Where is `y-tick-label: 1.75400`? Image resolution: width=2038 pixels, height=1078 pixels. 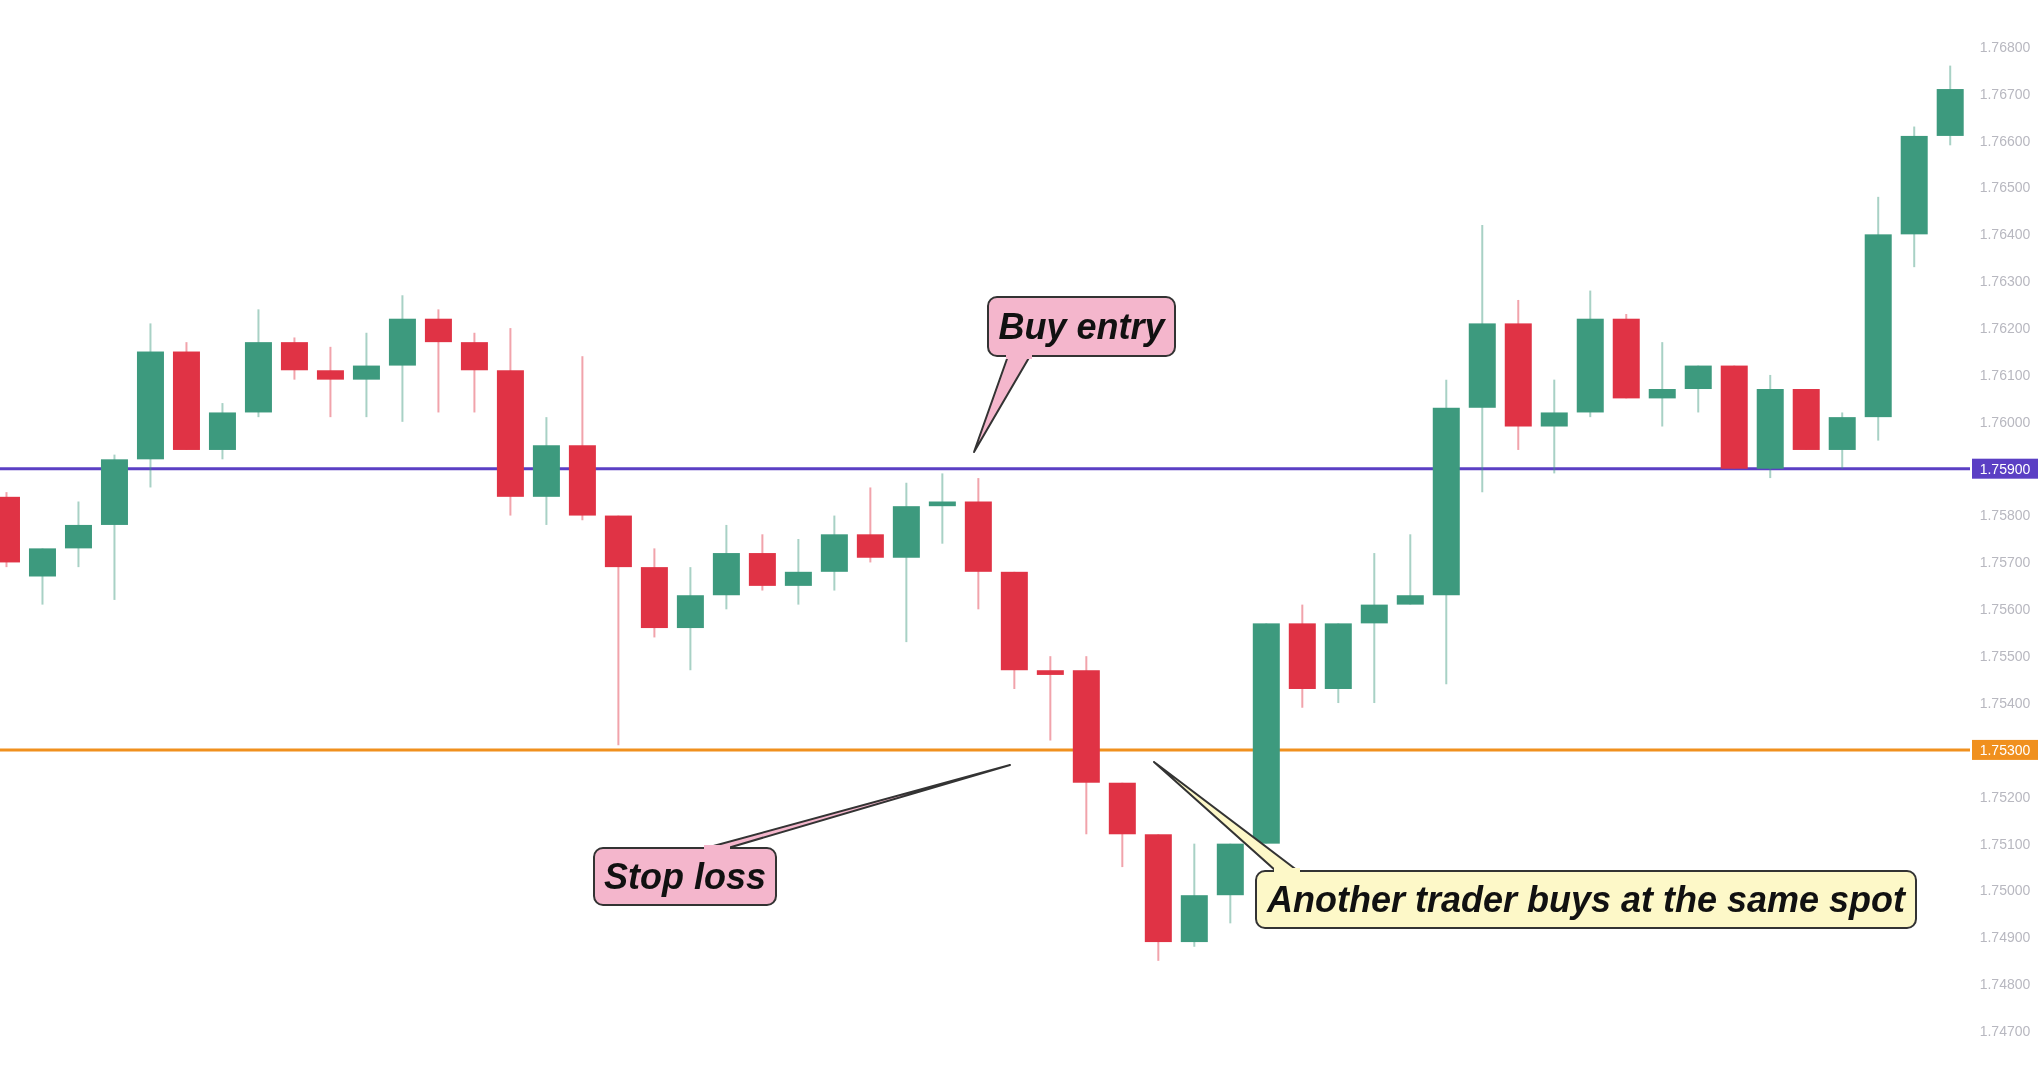 y-tick-label: 1.75400 is located at coordinates (2005, 702).